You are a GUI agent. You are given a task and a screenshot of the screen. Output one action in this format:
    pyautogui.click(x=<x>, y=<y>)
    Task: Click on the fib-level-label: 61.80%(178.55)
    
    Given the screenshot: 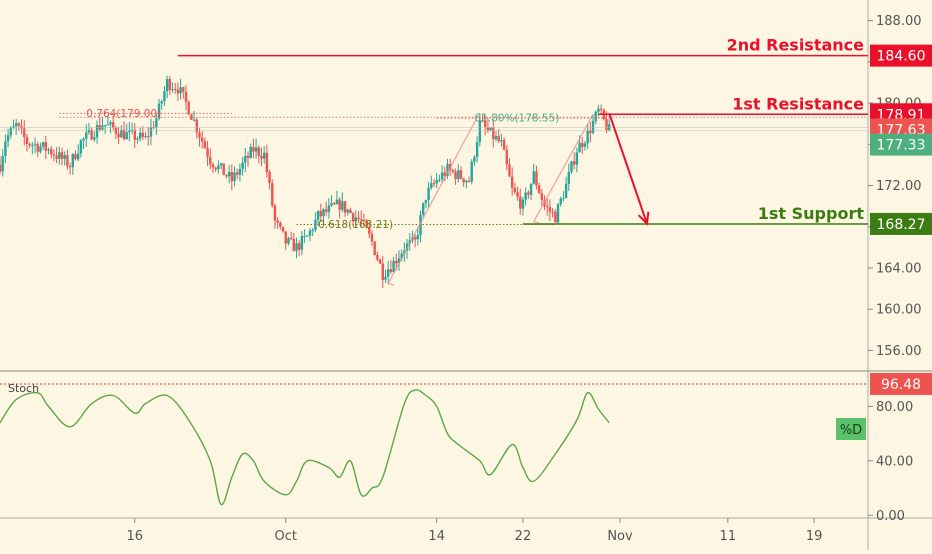 What is the action you would take?
    pyautogui.click(x=516, y=118)
    